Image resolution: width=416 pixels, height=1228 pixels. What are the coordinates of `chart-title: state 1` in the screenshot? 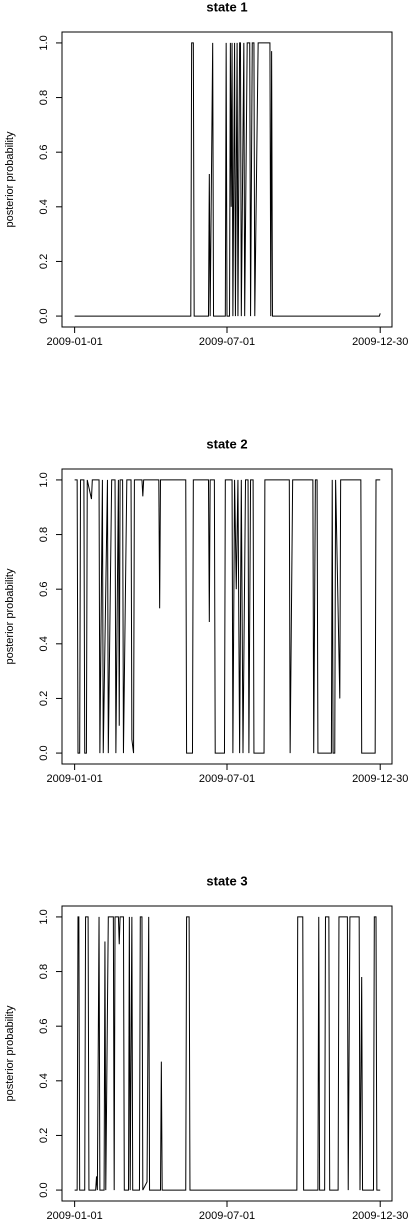 It's located at (226, 7).